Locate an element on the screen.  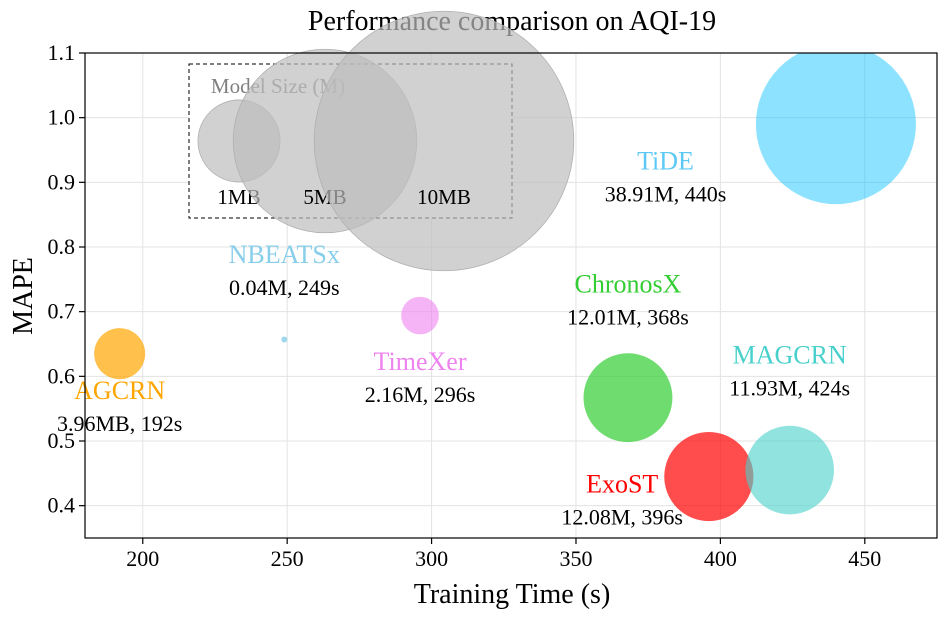
y-tick-label: 0.4 is located at coordinates (62, 505).